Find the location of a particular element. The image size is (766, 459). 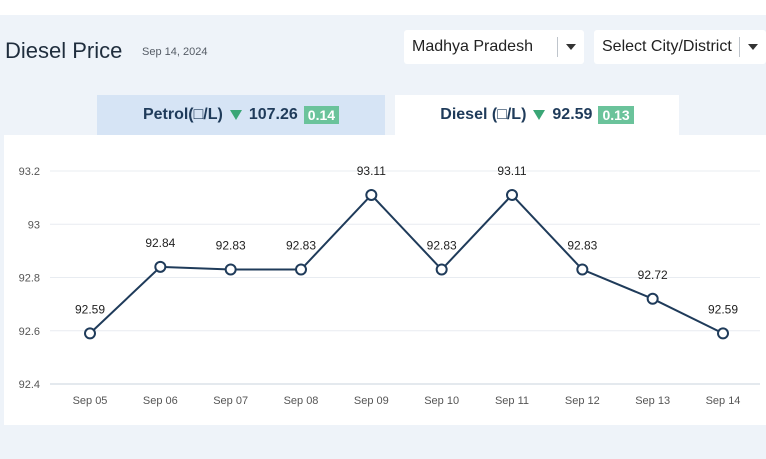

tab-petrol-label: Petrol(□/L) is located at coordinates (182, 114).